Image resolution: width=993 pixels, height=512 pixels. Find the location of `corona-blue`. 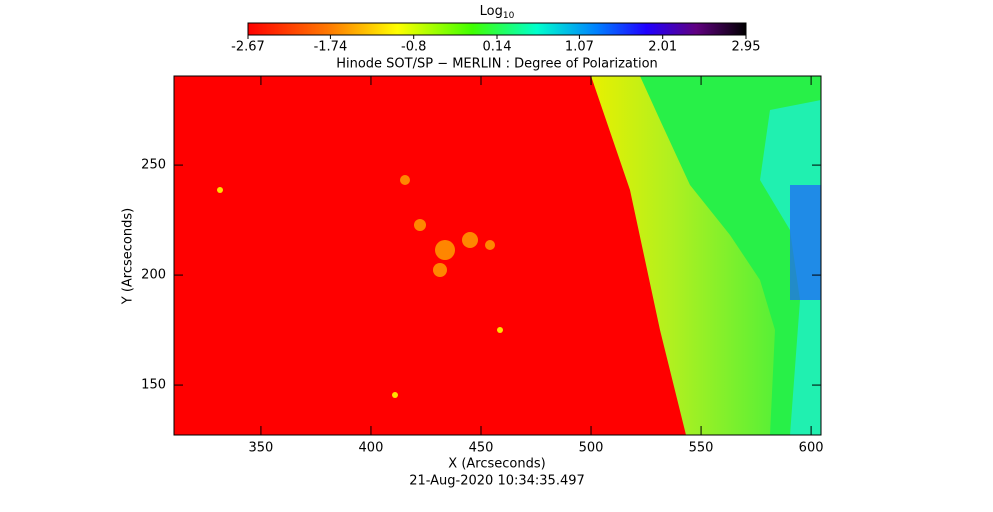

corona-blue is located at coordinates (805, 242).